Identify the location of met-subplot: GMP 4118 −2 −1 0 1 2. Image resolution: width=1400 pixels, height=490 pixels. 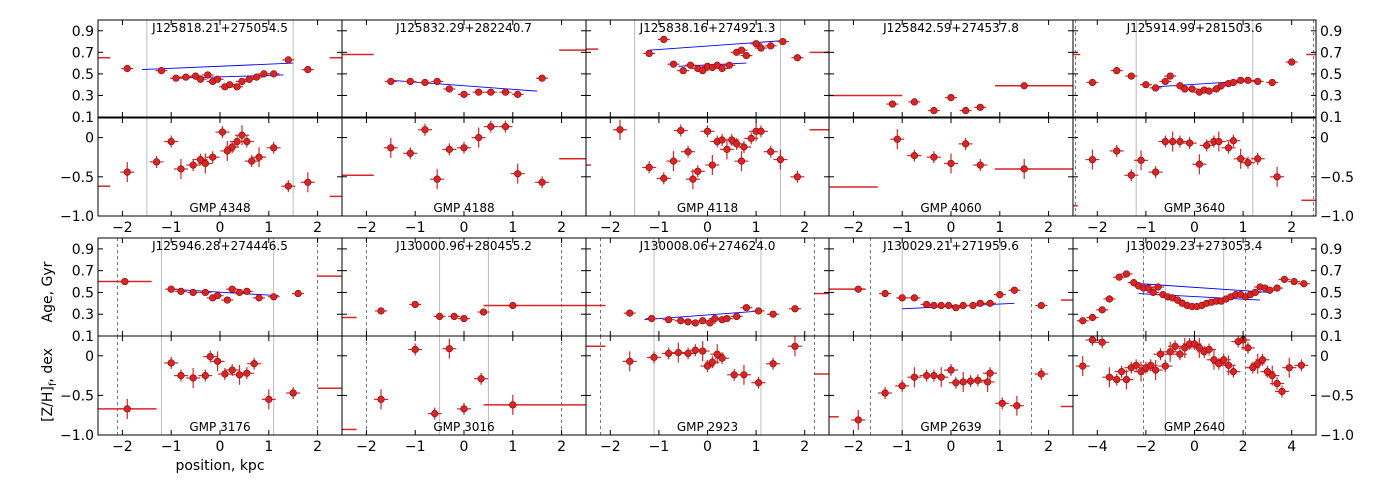
(707, 176).